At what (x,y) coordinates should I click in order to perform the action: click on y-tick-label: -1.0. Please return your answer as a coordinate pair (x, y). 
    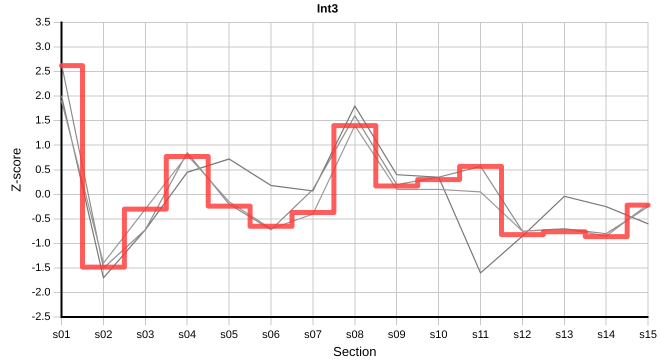
    Looking at the image, I should click on (41, 244).